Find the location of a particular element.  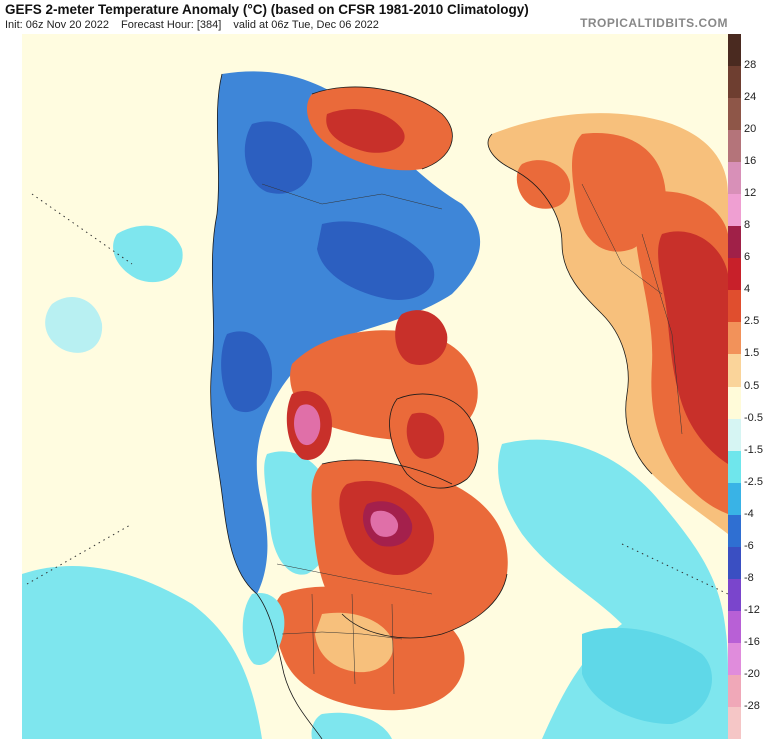

pacific-cool-anomaly is located at coordinates (142, 652).